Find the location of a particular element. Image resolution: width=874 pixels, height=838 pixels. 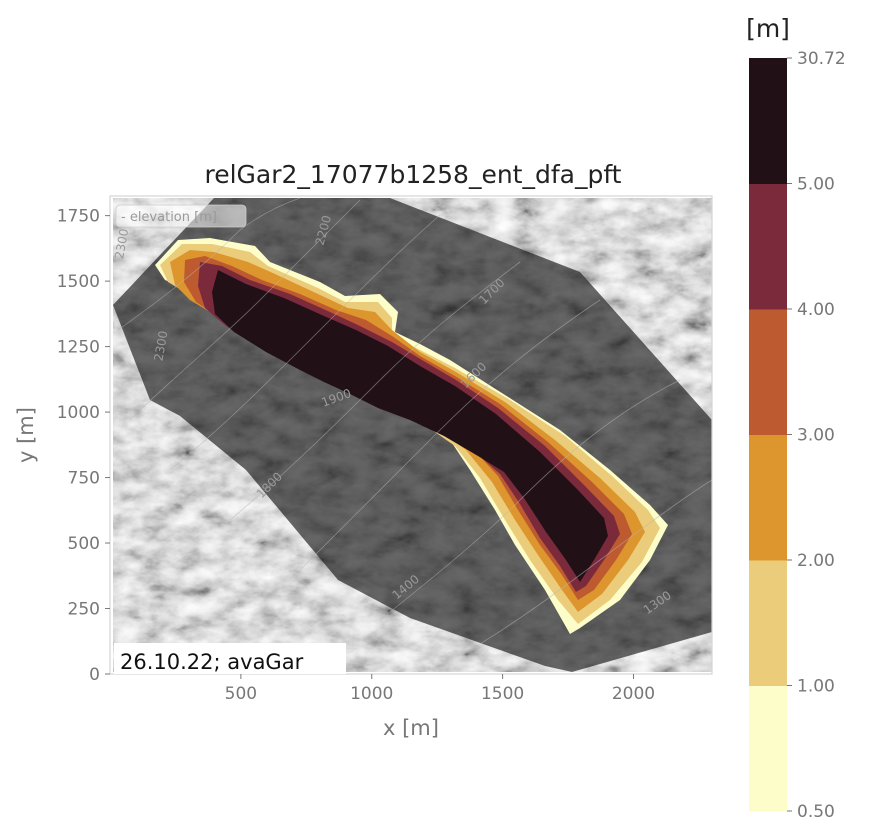

colorbar-tick-label: 0.50 is located at coordinates (816, 812).